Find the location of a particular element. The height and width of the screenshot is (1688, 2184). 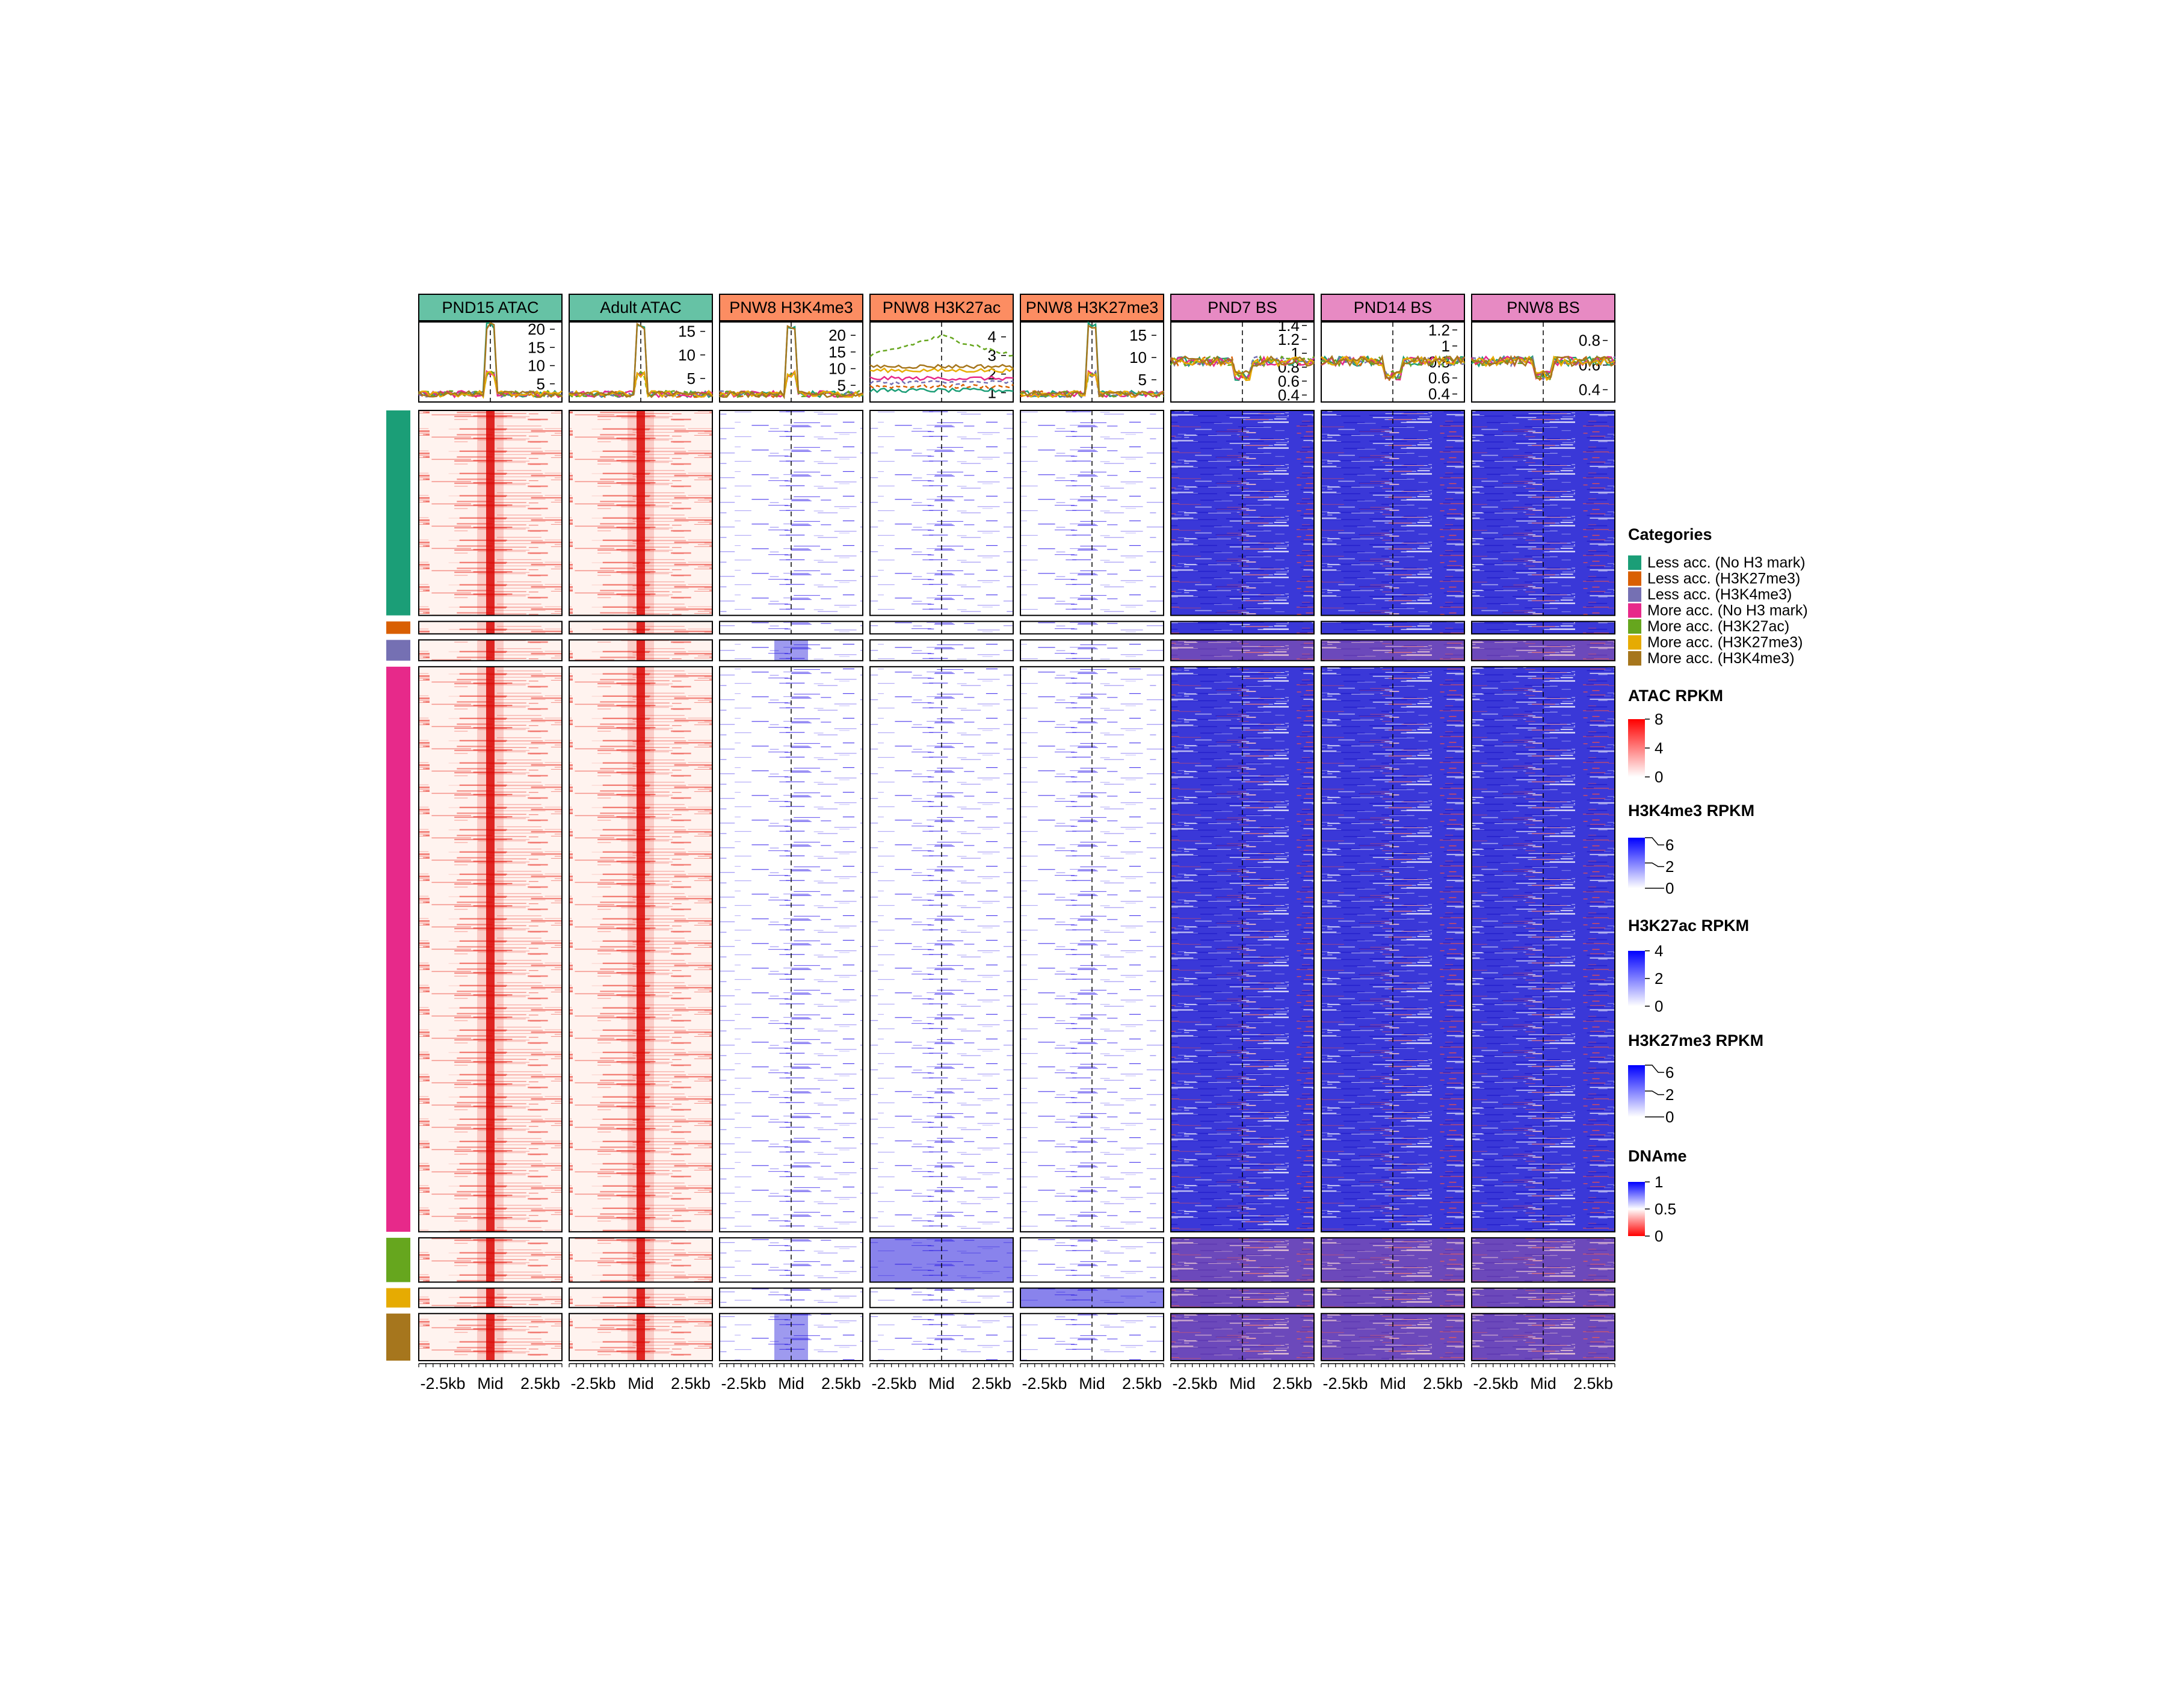

legend-category-label: Less acc. (No H3 mark) is located at coordinates (1726, 562).